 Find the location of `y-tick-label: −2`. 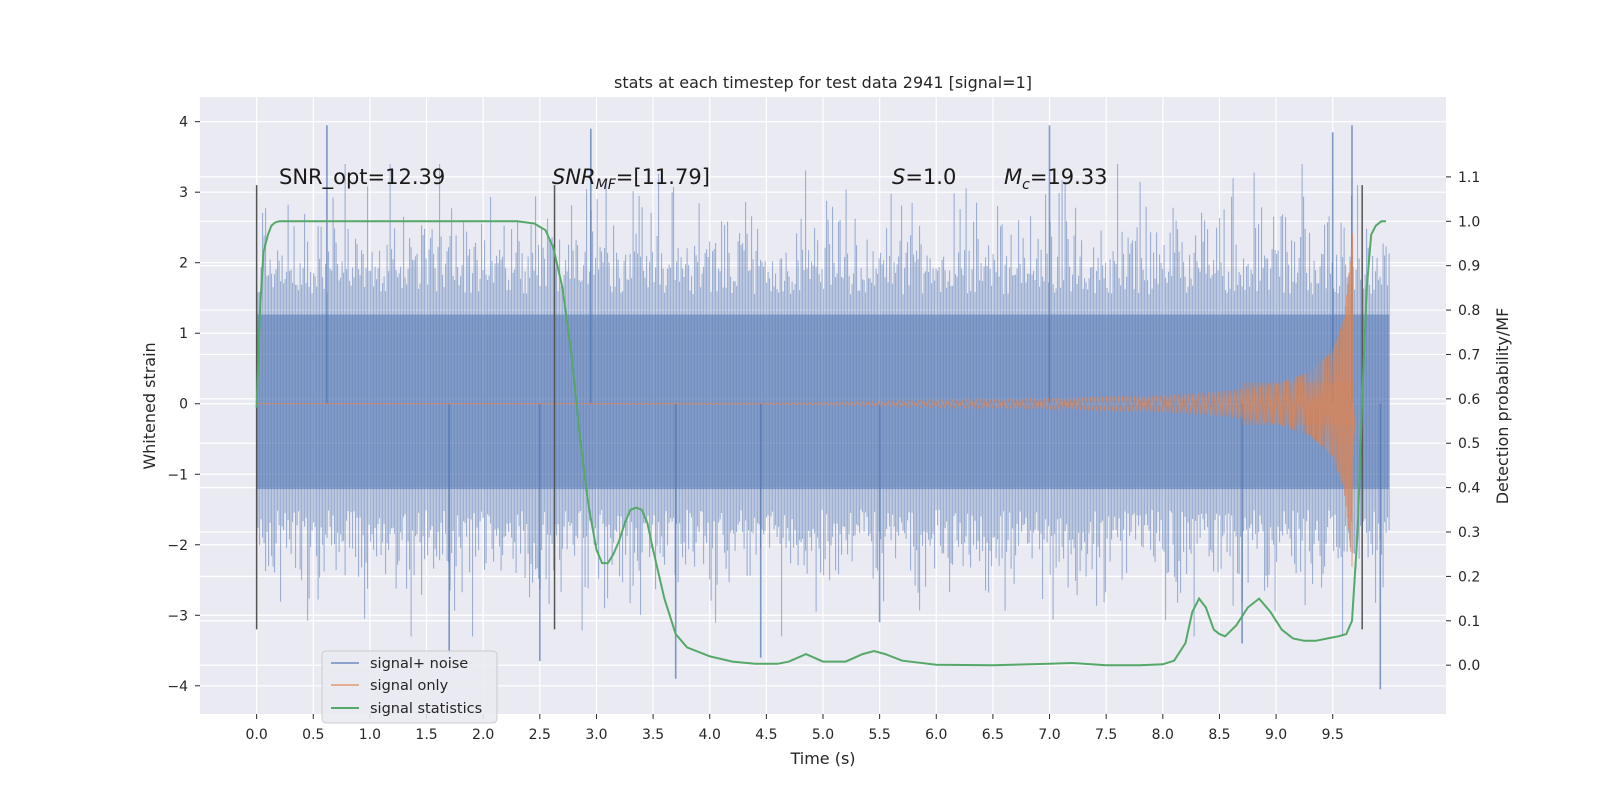

y-tick-label: −2 is located at coordinates (177, 546).